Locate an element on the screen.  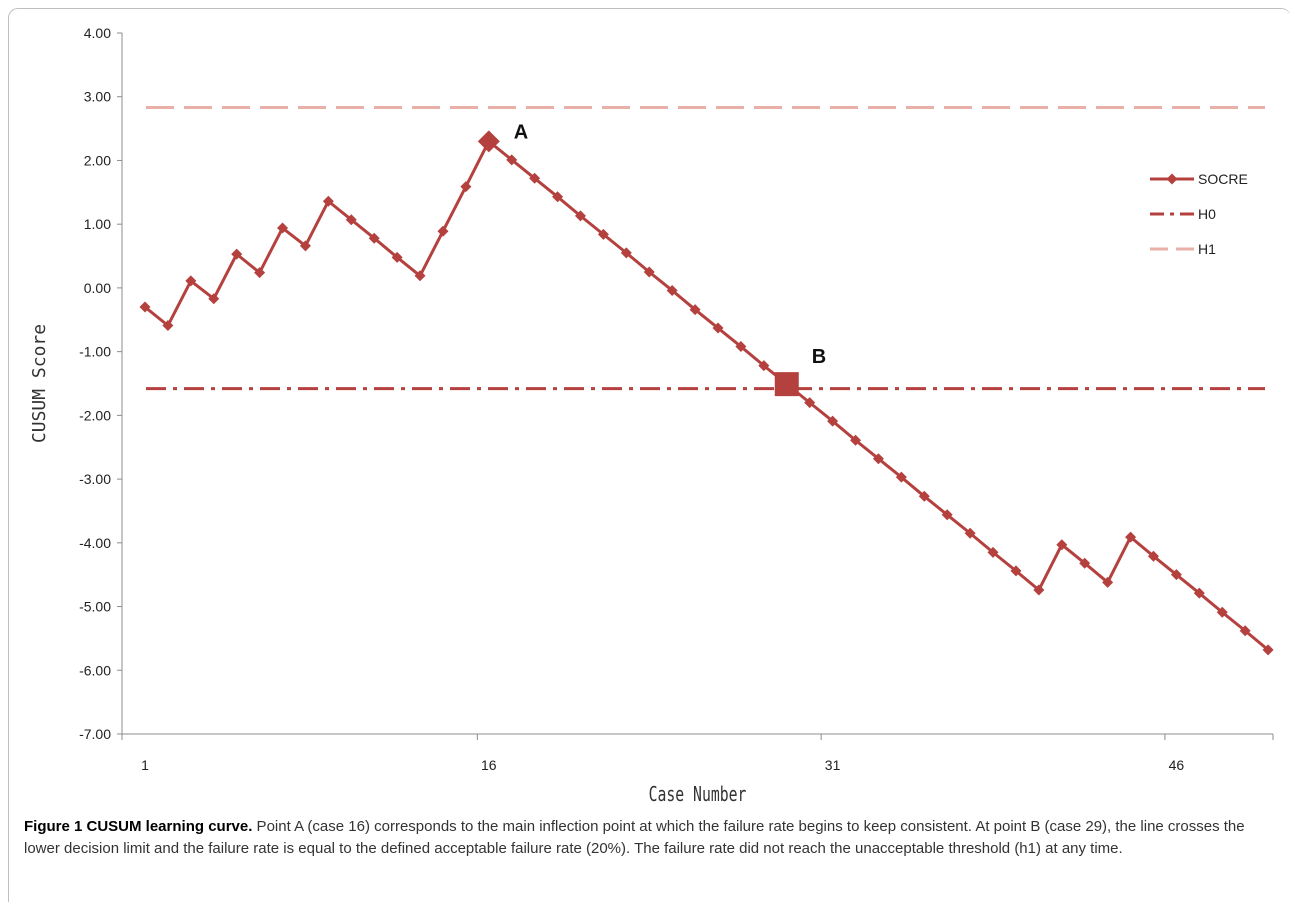
y-axis-title: CUSUM Score is located at coordinates (39, 383).